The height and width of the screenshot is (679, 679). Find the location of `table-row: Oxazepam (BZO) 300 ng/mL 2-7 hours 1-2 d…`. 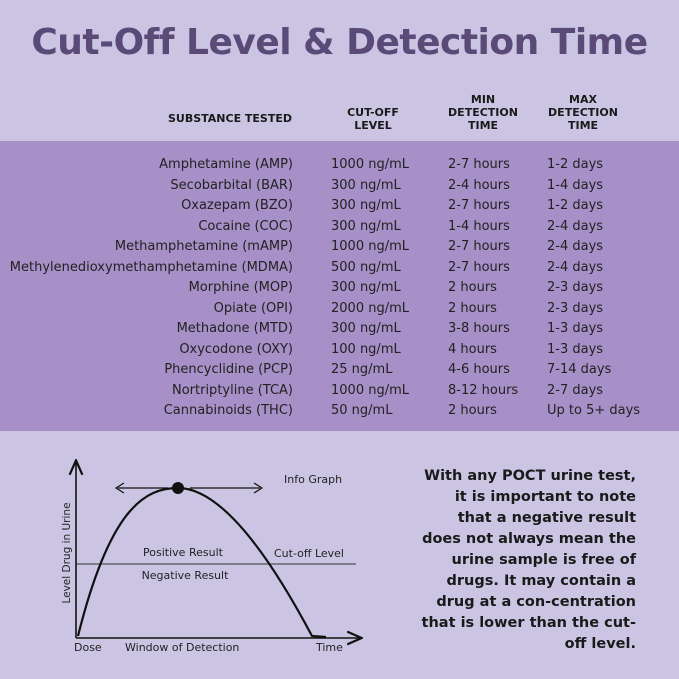

table-row: Oxazepam (BZO) 300 ng/mL 2-7 hours 1-2 d… is located at coordinates (339, 206).